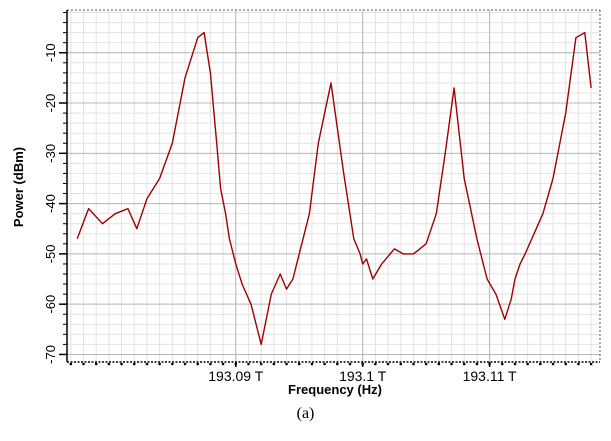  What do you see at coordinates (335, 389) in the screenshot?
I see `x-axis-label: Frequency (Hz)` at bounding box center [335, 389].